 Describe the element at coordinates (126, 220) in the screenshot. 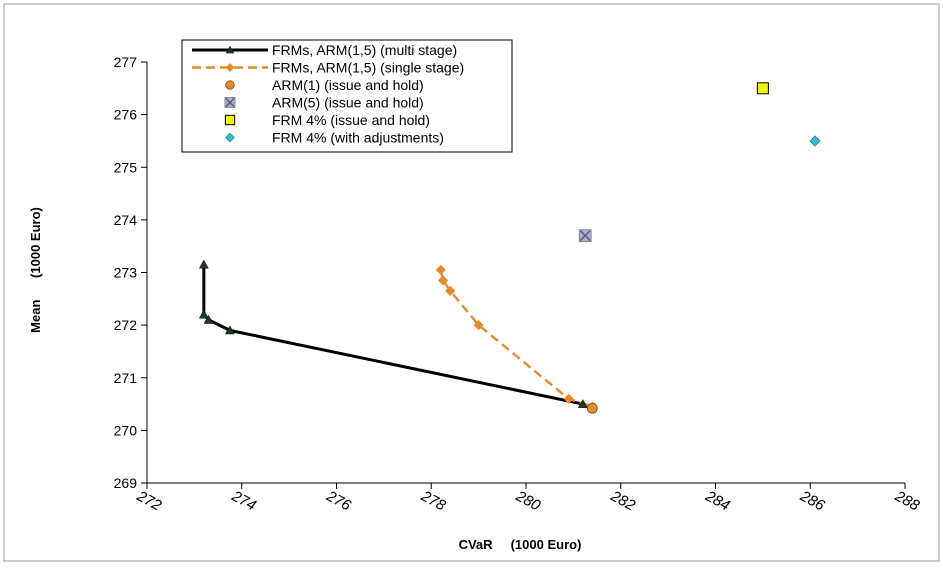

I see `y-tick-label: 274` at that location.